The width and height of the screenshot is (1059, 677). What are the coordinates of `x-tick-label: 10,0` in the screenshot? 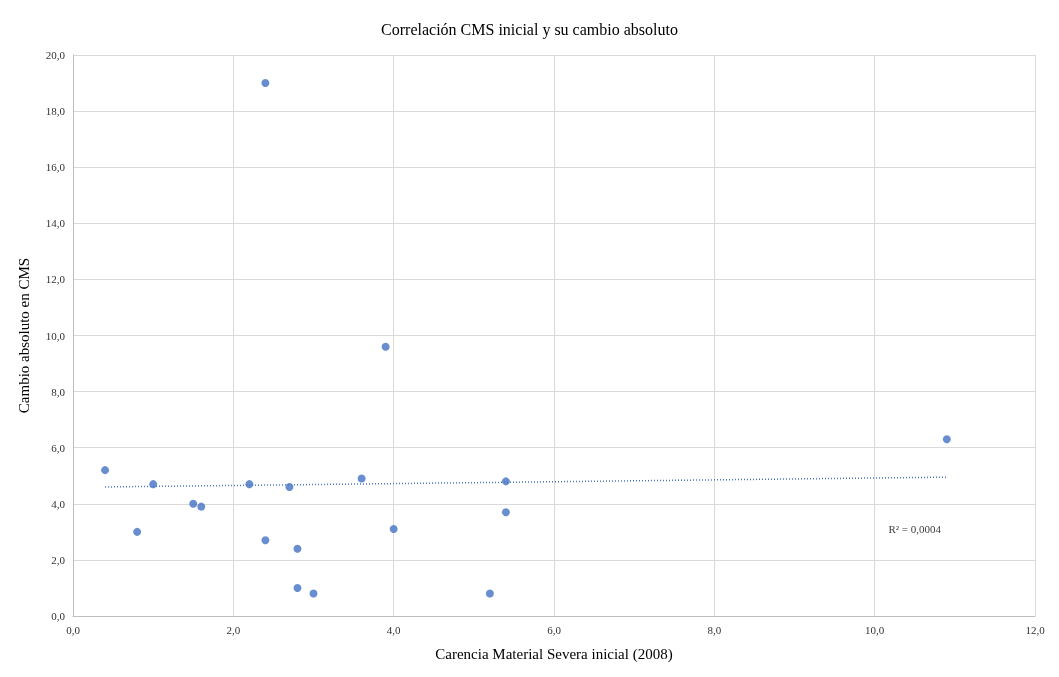 It's located at (875, 629).